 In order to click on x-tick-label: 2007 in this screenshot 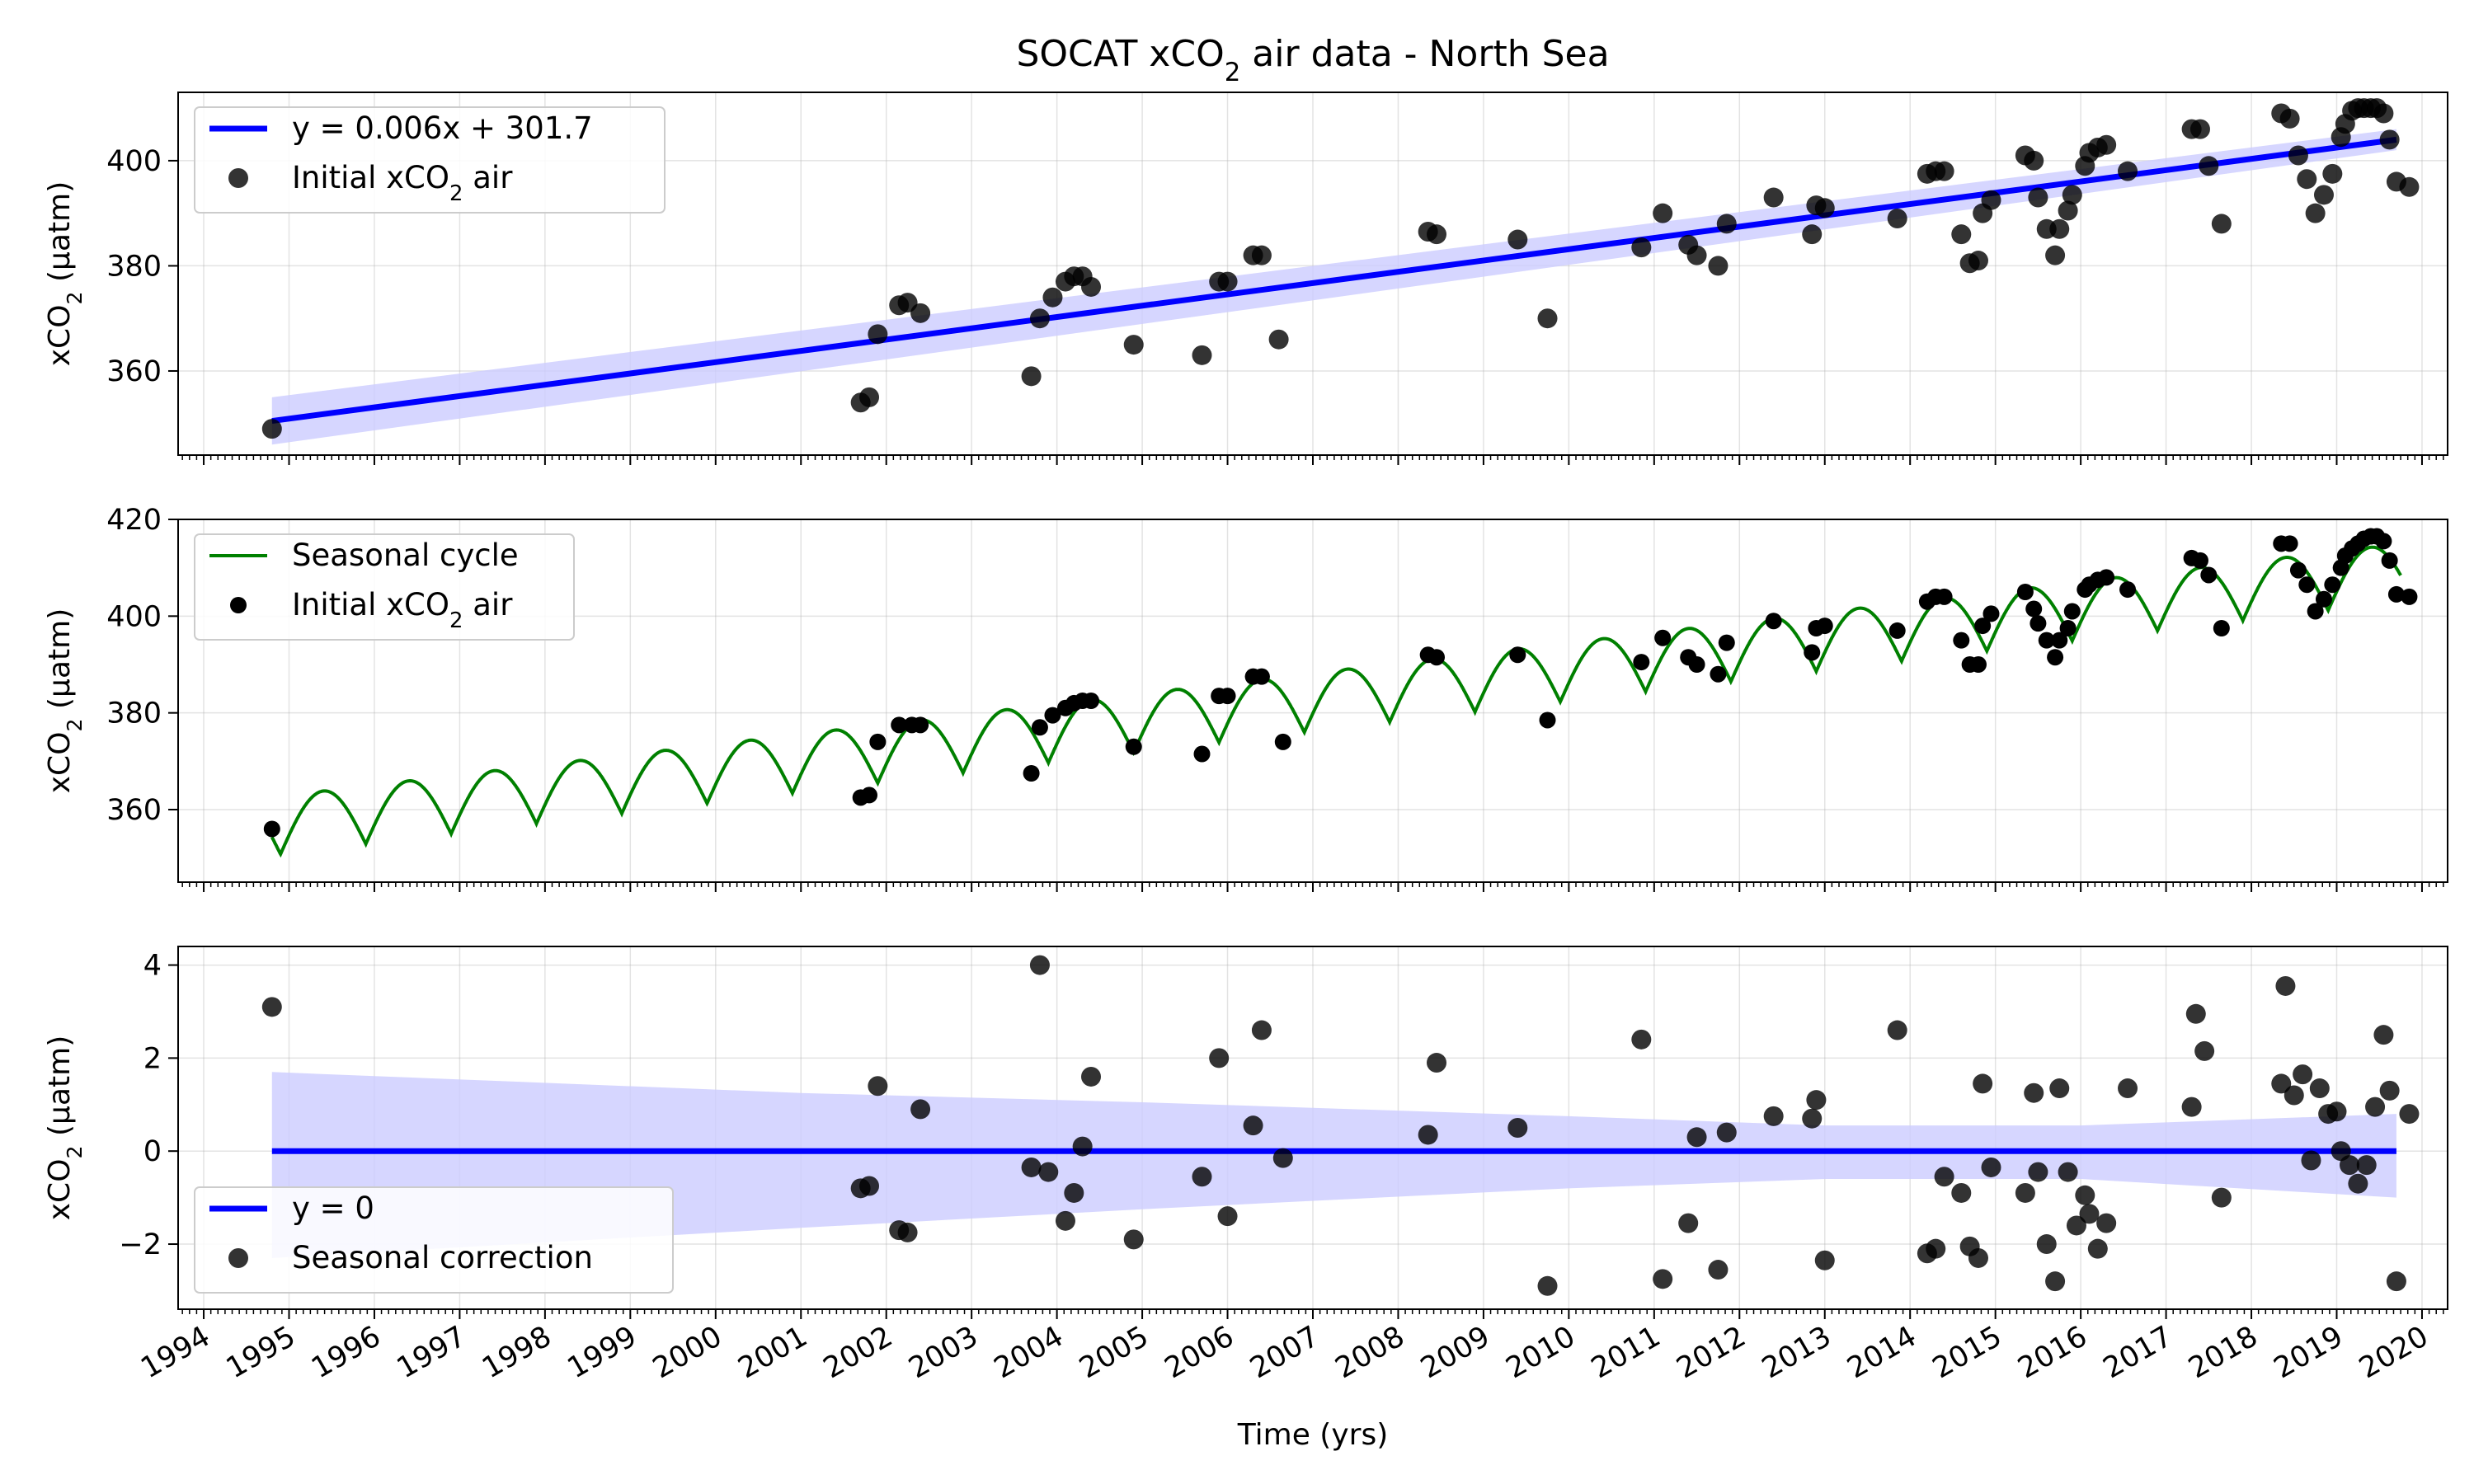, I will do `click(1284, 1352)`.